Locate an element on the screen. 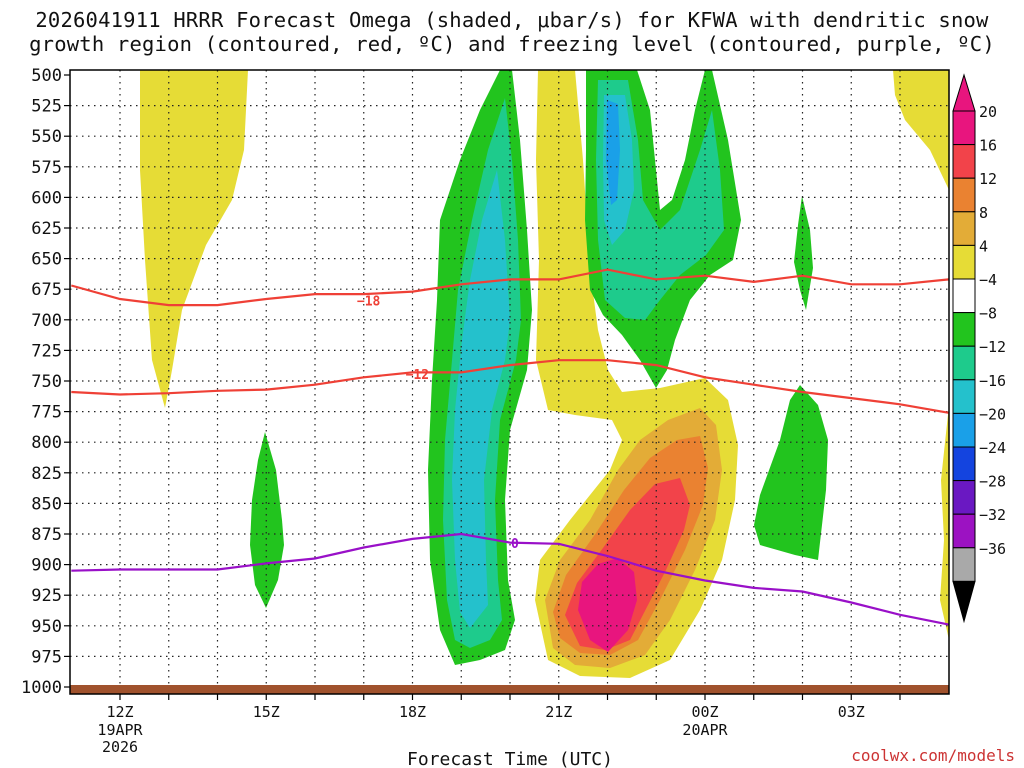  y-tick-label: 550 is located at coordinates (46, 137).